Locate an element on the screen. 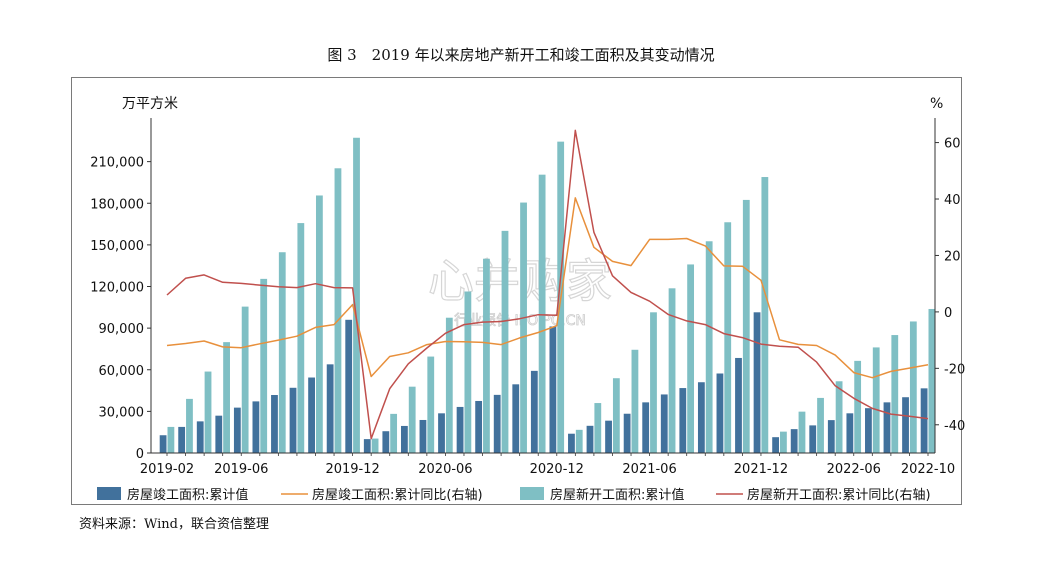  legend-label: 房屋新开工面积:累计同比(右轴) is located at coordinates (839, 495).